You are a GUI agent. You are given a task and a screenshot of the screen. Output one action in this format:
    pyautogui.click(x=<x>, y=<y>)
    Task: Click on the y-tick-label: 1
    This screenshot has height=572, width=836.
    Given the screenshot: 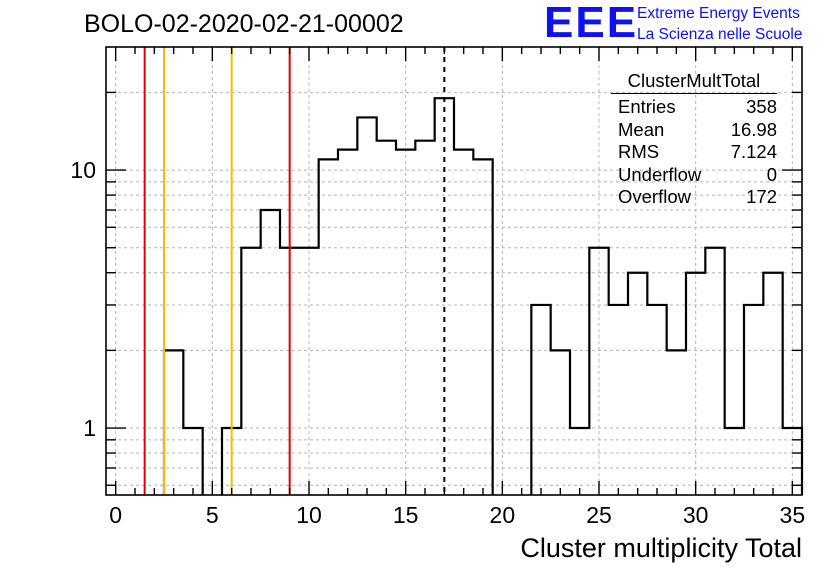 What is the action you would take?
    pyautogui.click(x=89, y=428)
    